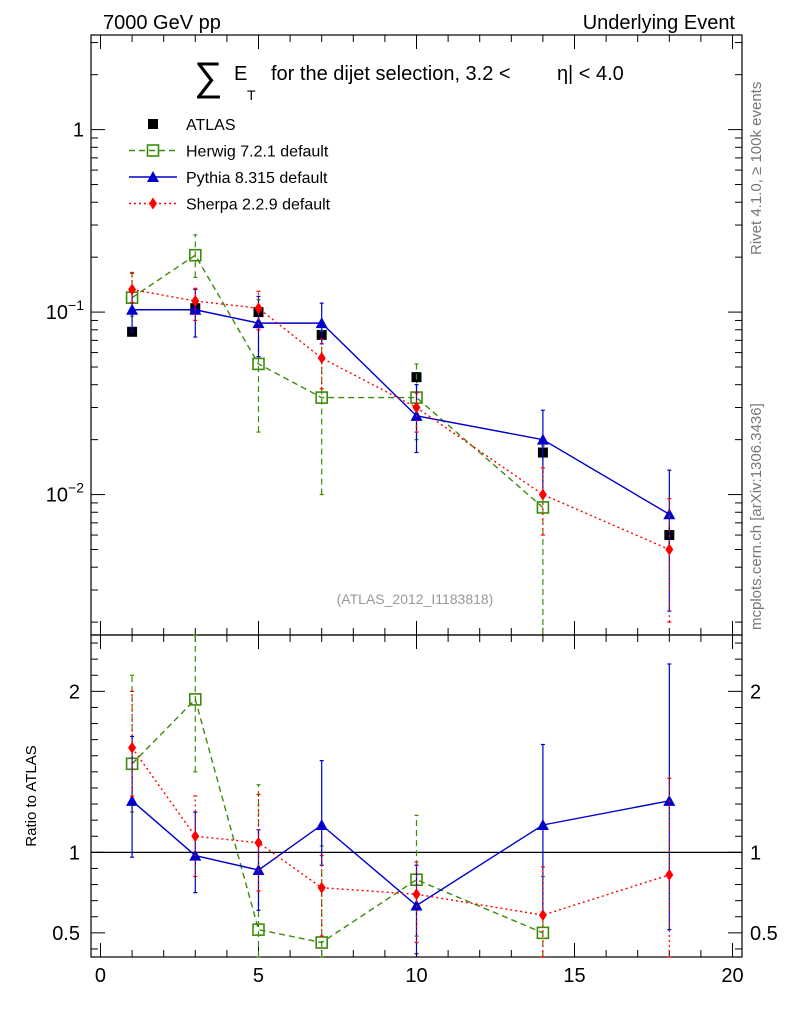  What do you see at coordinates (755, 692) in the screenshot?
I see `lower-y-tick-label-right: 2` at bounding box center [755, 692].